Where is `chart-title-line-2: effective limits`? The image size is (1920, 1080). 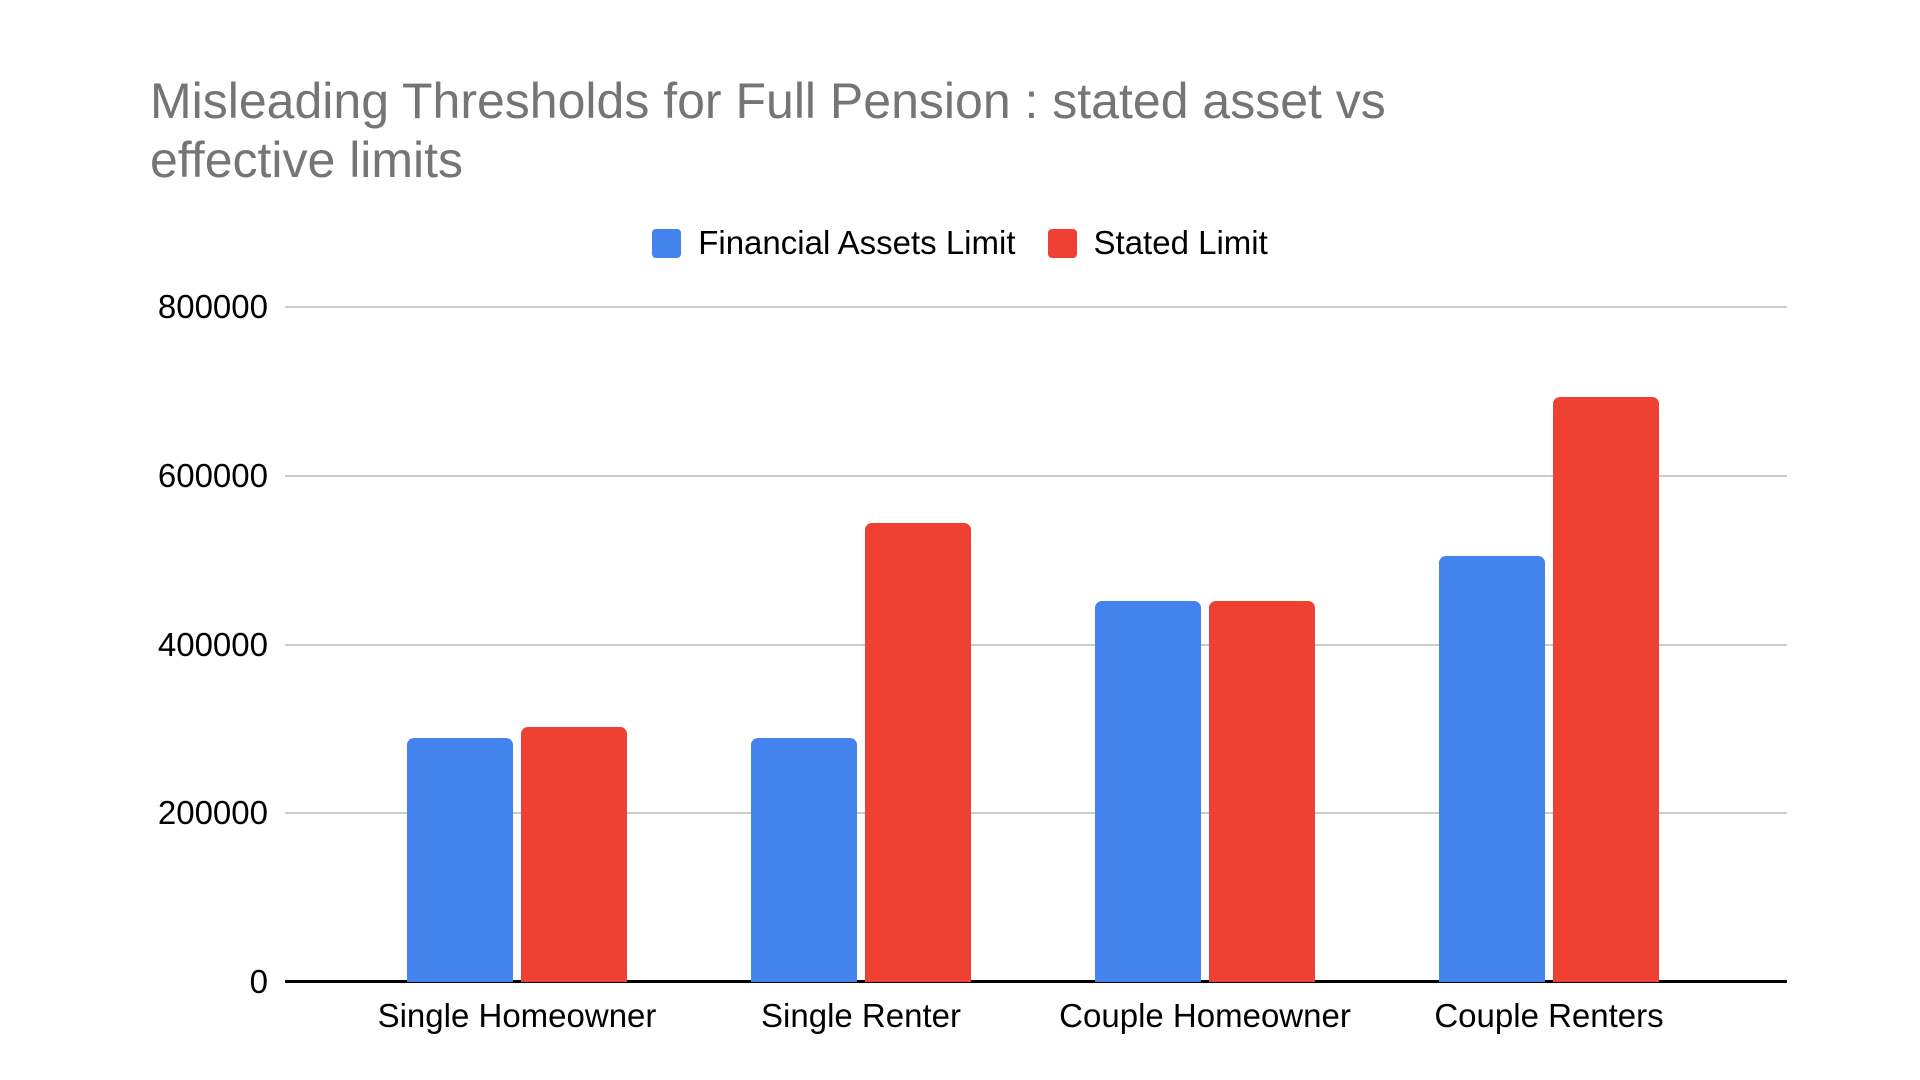
chart-title-line-2: effective limits is located at coordinates (307, 160).